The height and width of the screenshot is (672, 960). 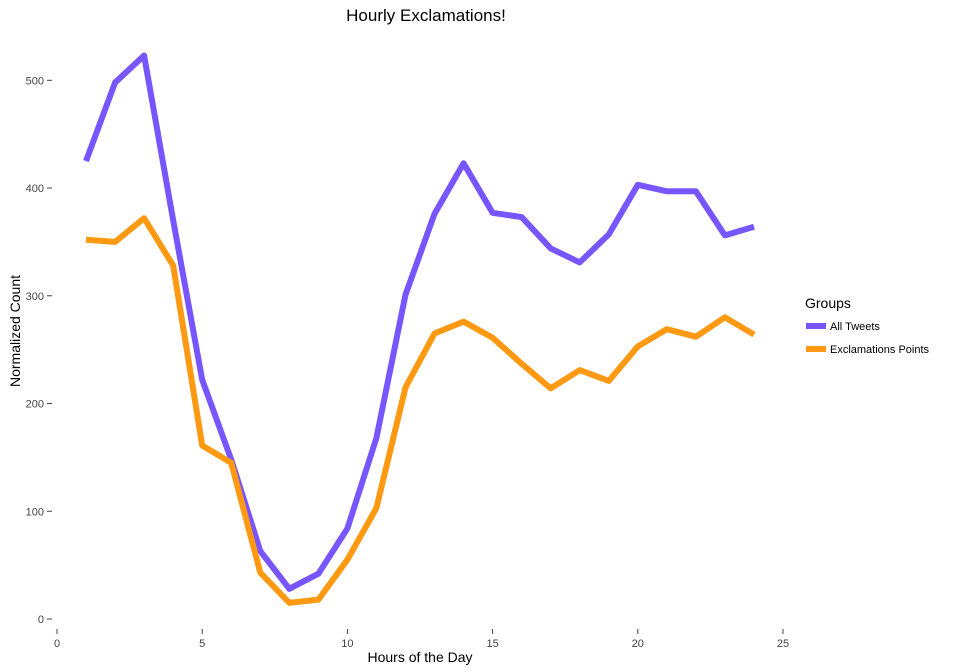 I want to click on y-tick-label: 500, so click(x=35, y=81).